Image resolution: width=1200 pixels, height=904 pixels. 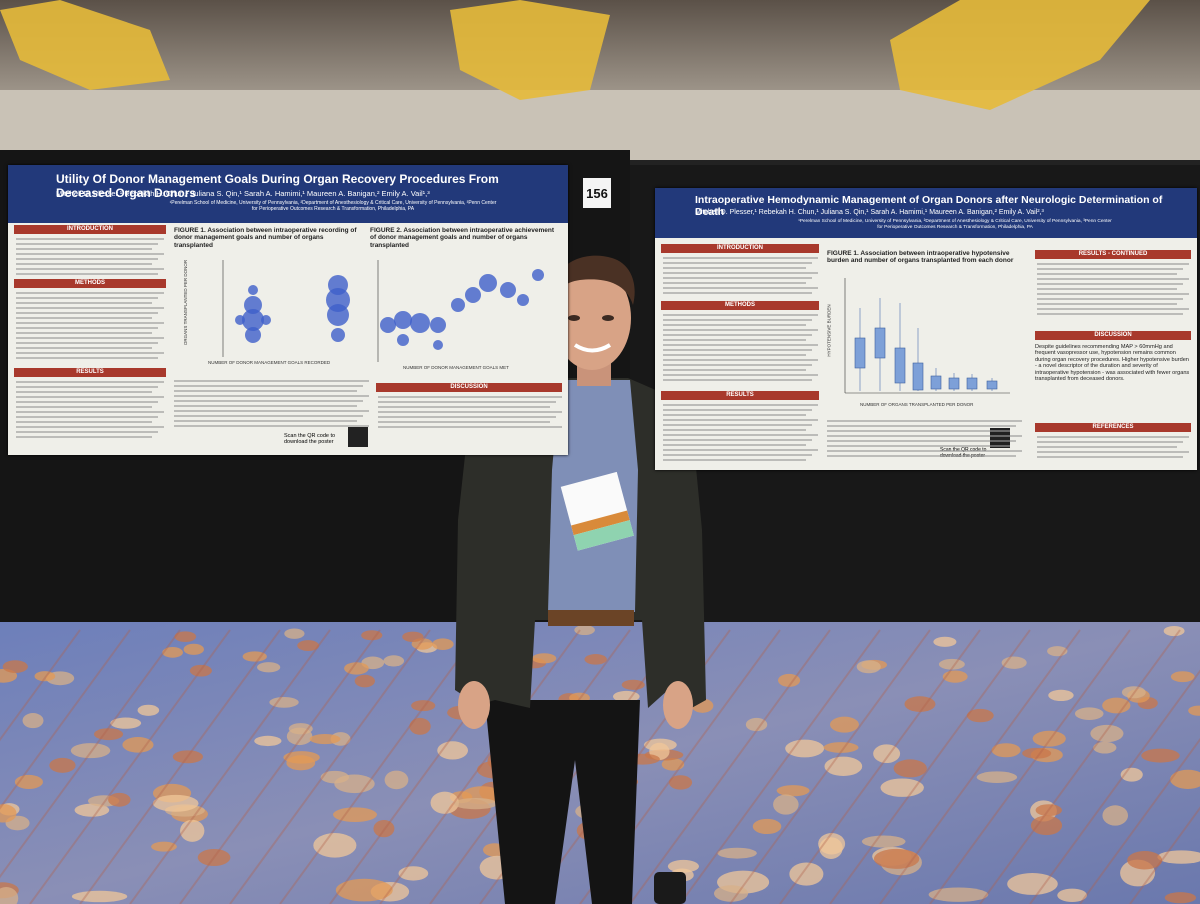 I want to click on section-heading: DISCUSSION, so click(x=1113, y=335).